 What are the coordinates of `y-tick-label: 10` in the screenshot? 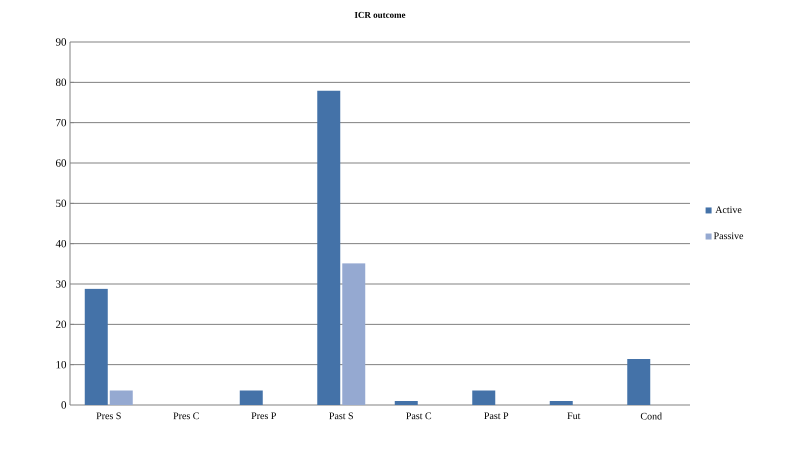 It's located at (61, 364).